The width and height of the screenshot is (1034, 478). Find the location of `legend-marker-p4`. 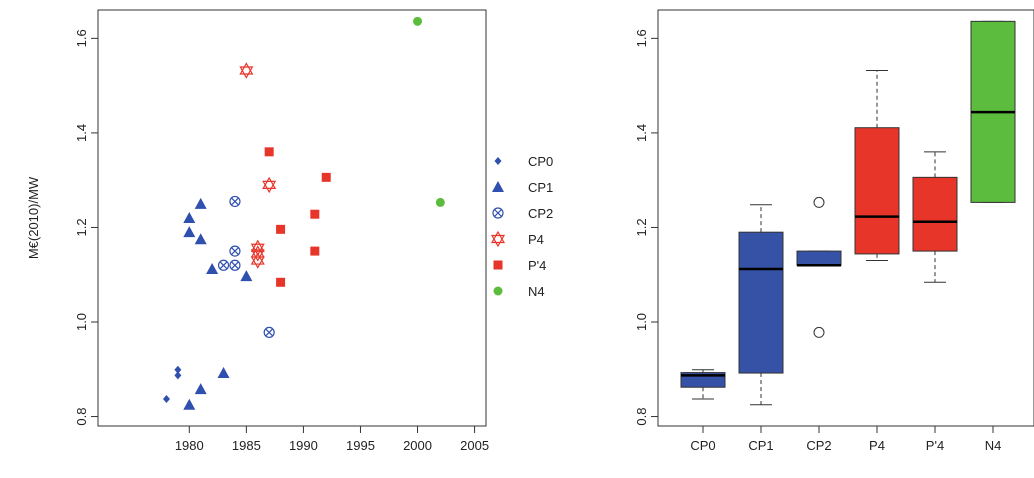

legend-marker-p4 is located at coordinates (498, 265).